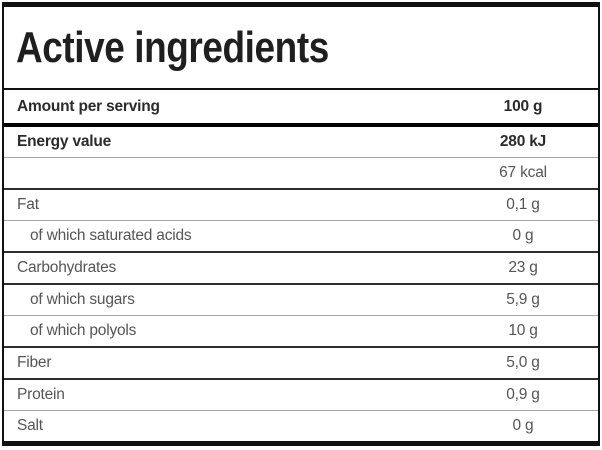 The image size is (602, 450). I want to click on table-header-row: Amount per serving 100 g, so click(301, 108).